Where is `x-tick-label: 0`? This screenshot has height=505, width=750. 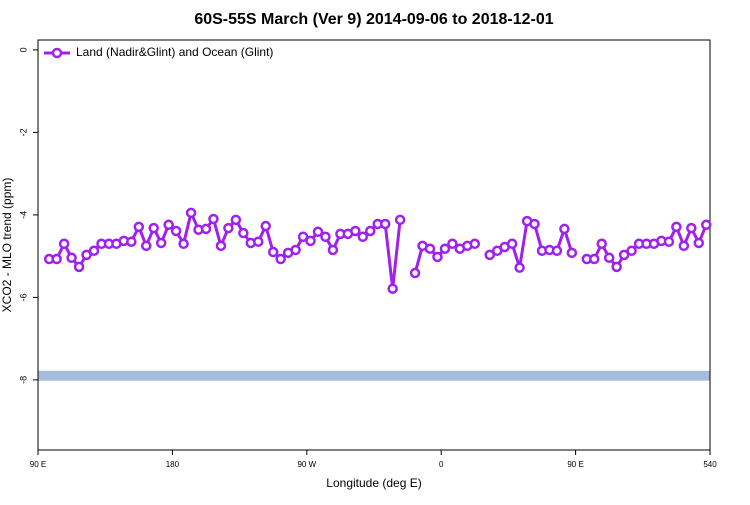
x-tick-label: 0 is located at coordinates (441, 464).